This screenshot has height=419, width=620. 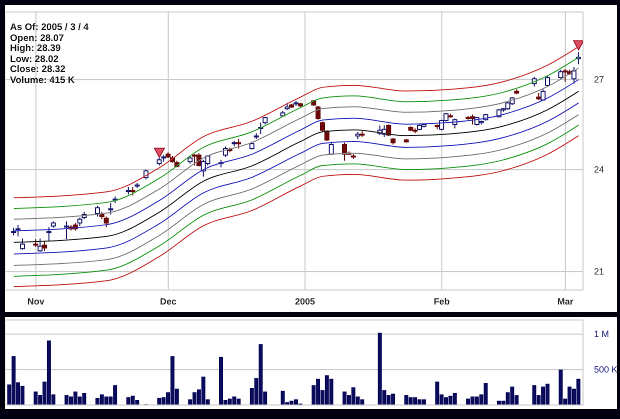 I want to click on annotation: As Of: 2005 / 3 / 4, so click(x=49, y=28).